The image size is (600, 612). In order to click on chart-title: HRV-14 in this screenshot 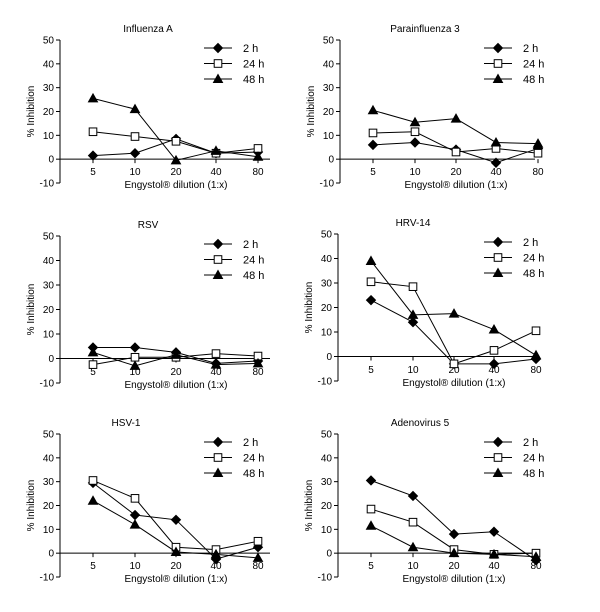, I will do `click(413, 223)`.